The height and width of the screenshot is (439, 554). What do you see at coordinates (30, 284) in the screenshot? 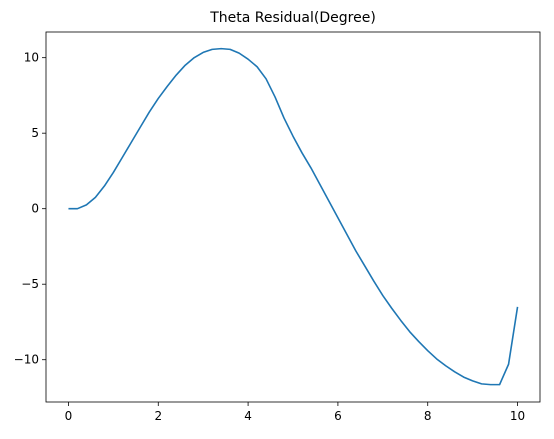
I see `y-tick-label: −5` at bounding box center [30, 284].